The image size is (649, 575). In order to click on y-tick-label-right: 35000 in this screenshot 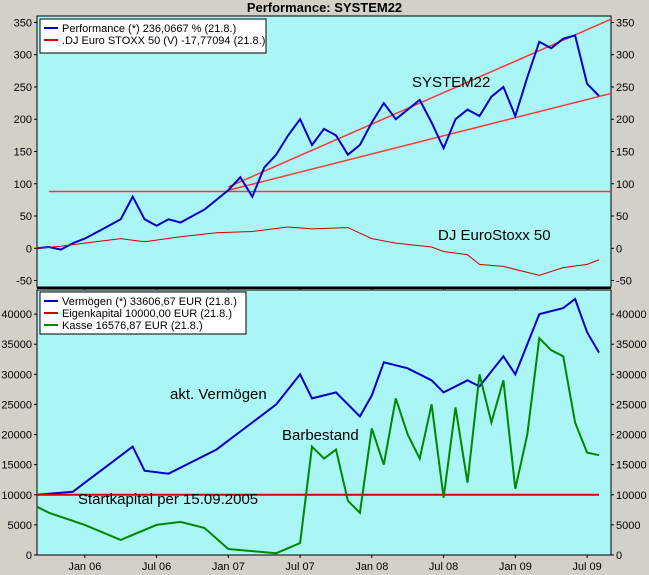, I will do `click(631, 345)`.